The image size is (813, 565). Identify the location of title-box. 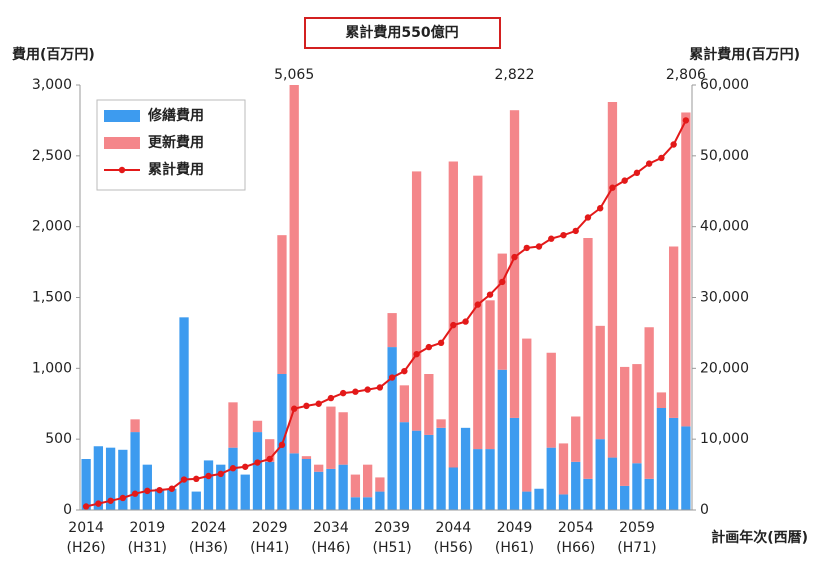
(402, 33).